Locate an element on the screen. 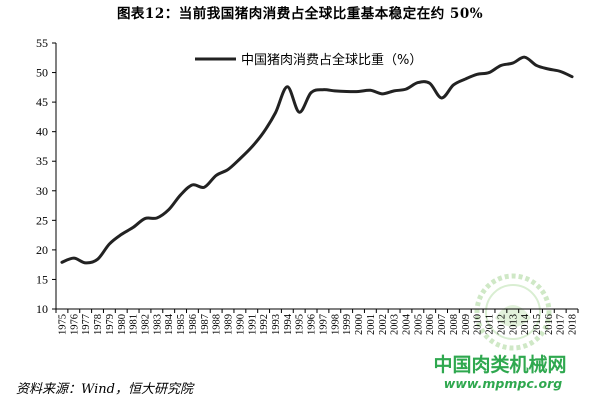 The width and height of the screenshot is (600, 403). x-tick-label: 1975 is located at coordinates (62, 324).